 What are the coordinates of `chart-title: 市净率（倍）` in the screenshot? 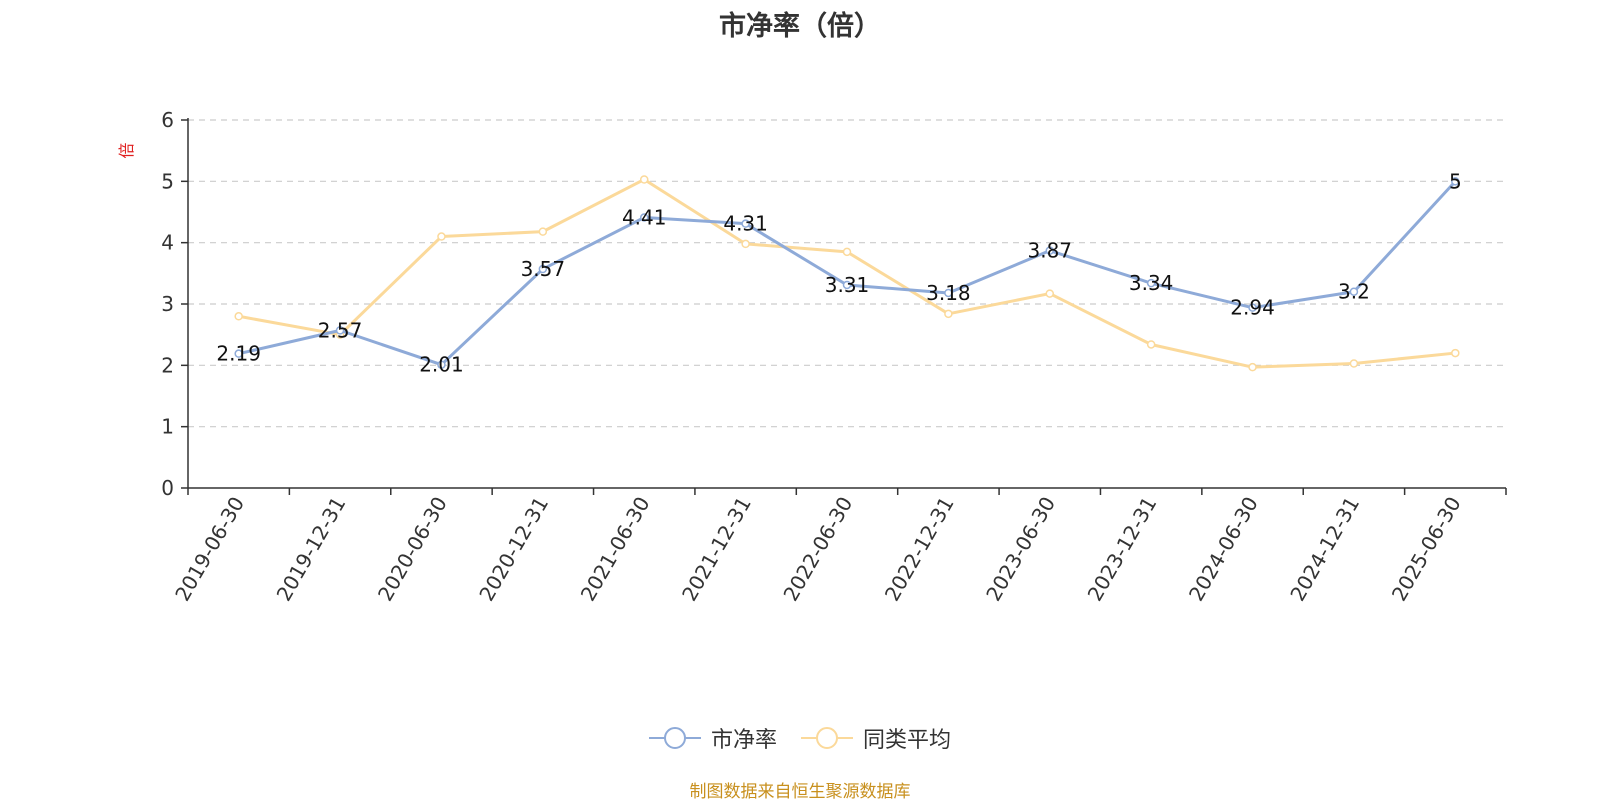 It's located at (800, 26).